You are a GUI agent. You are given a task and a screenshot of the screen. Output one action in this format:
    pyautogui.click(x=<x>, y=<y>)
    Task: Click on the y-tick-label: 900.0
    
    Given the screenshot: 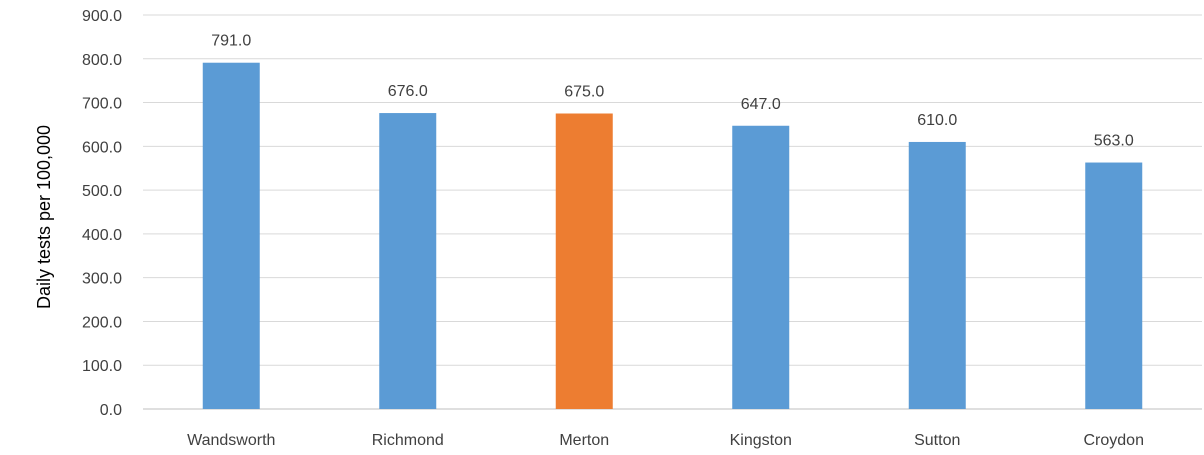 What is the action you would take?
    pyautogui.click(x=102, y=16)
    